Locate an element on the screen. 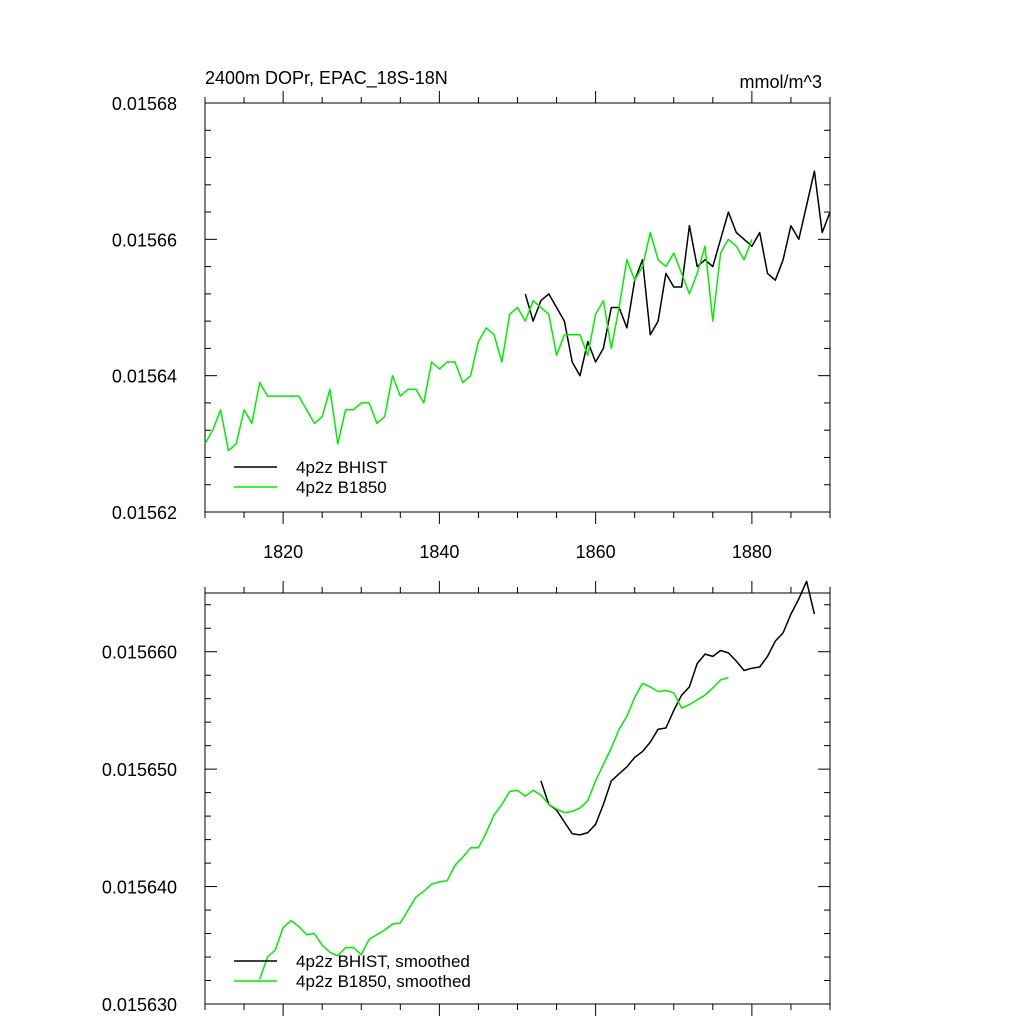  x-tick-label: 1860 is located at coordinates (596, 552).